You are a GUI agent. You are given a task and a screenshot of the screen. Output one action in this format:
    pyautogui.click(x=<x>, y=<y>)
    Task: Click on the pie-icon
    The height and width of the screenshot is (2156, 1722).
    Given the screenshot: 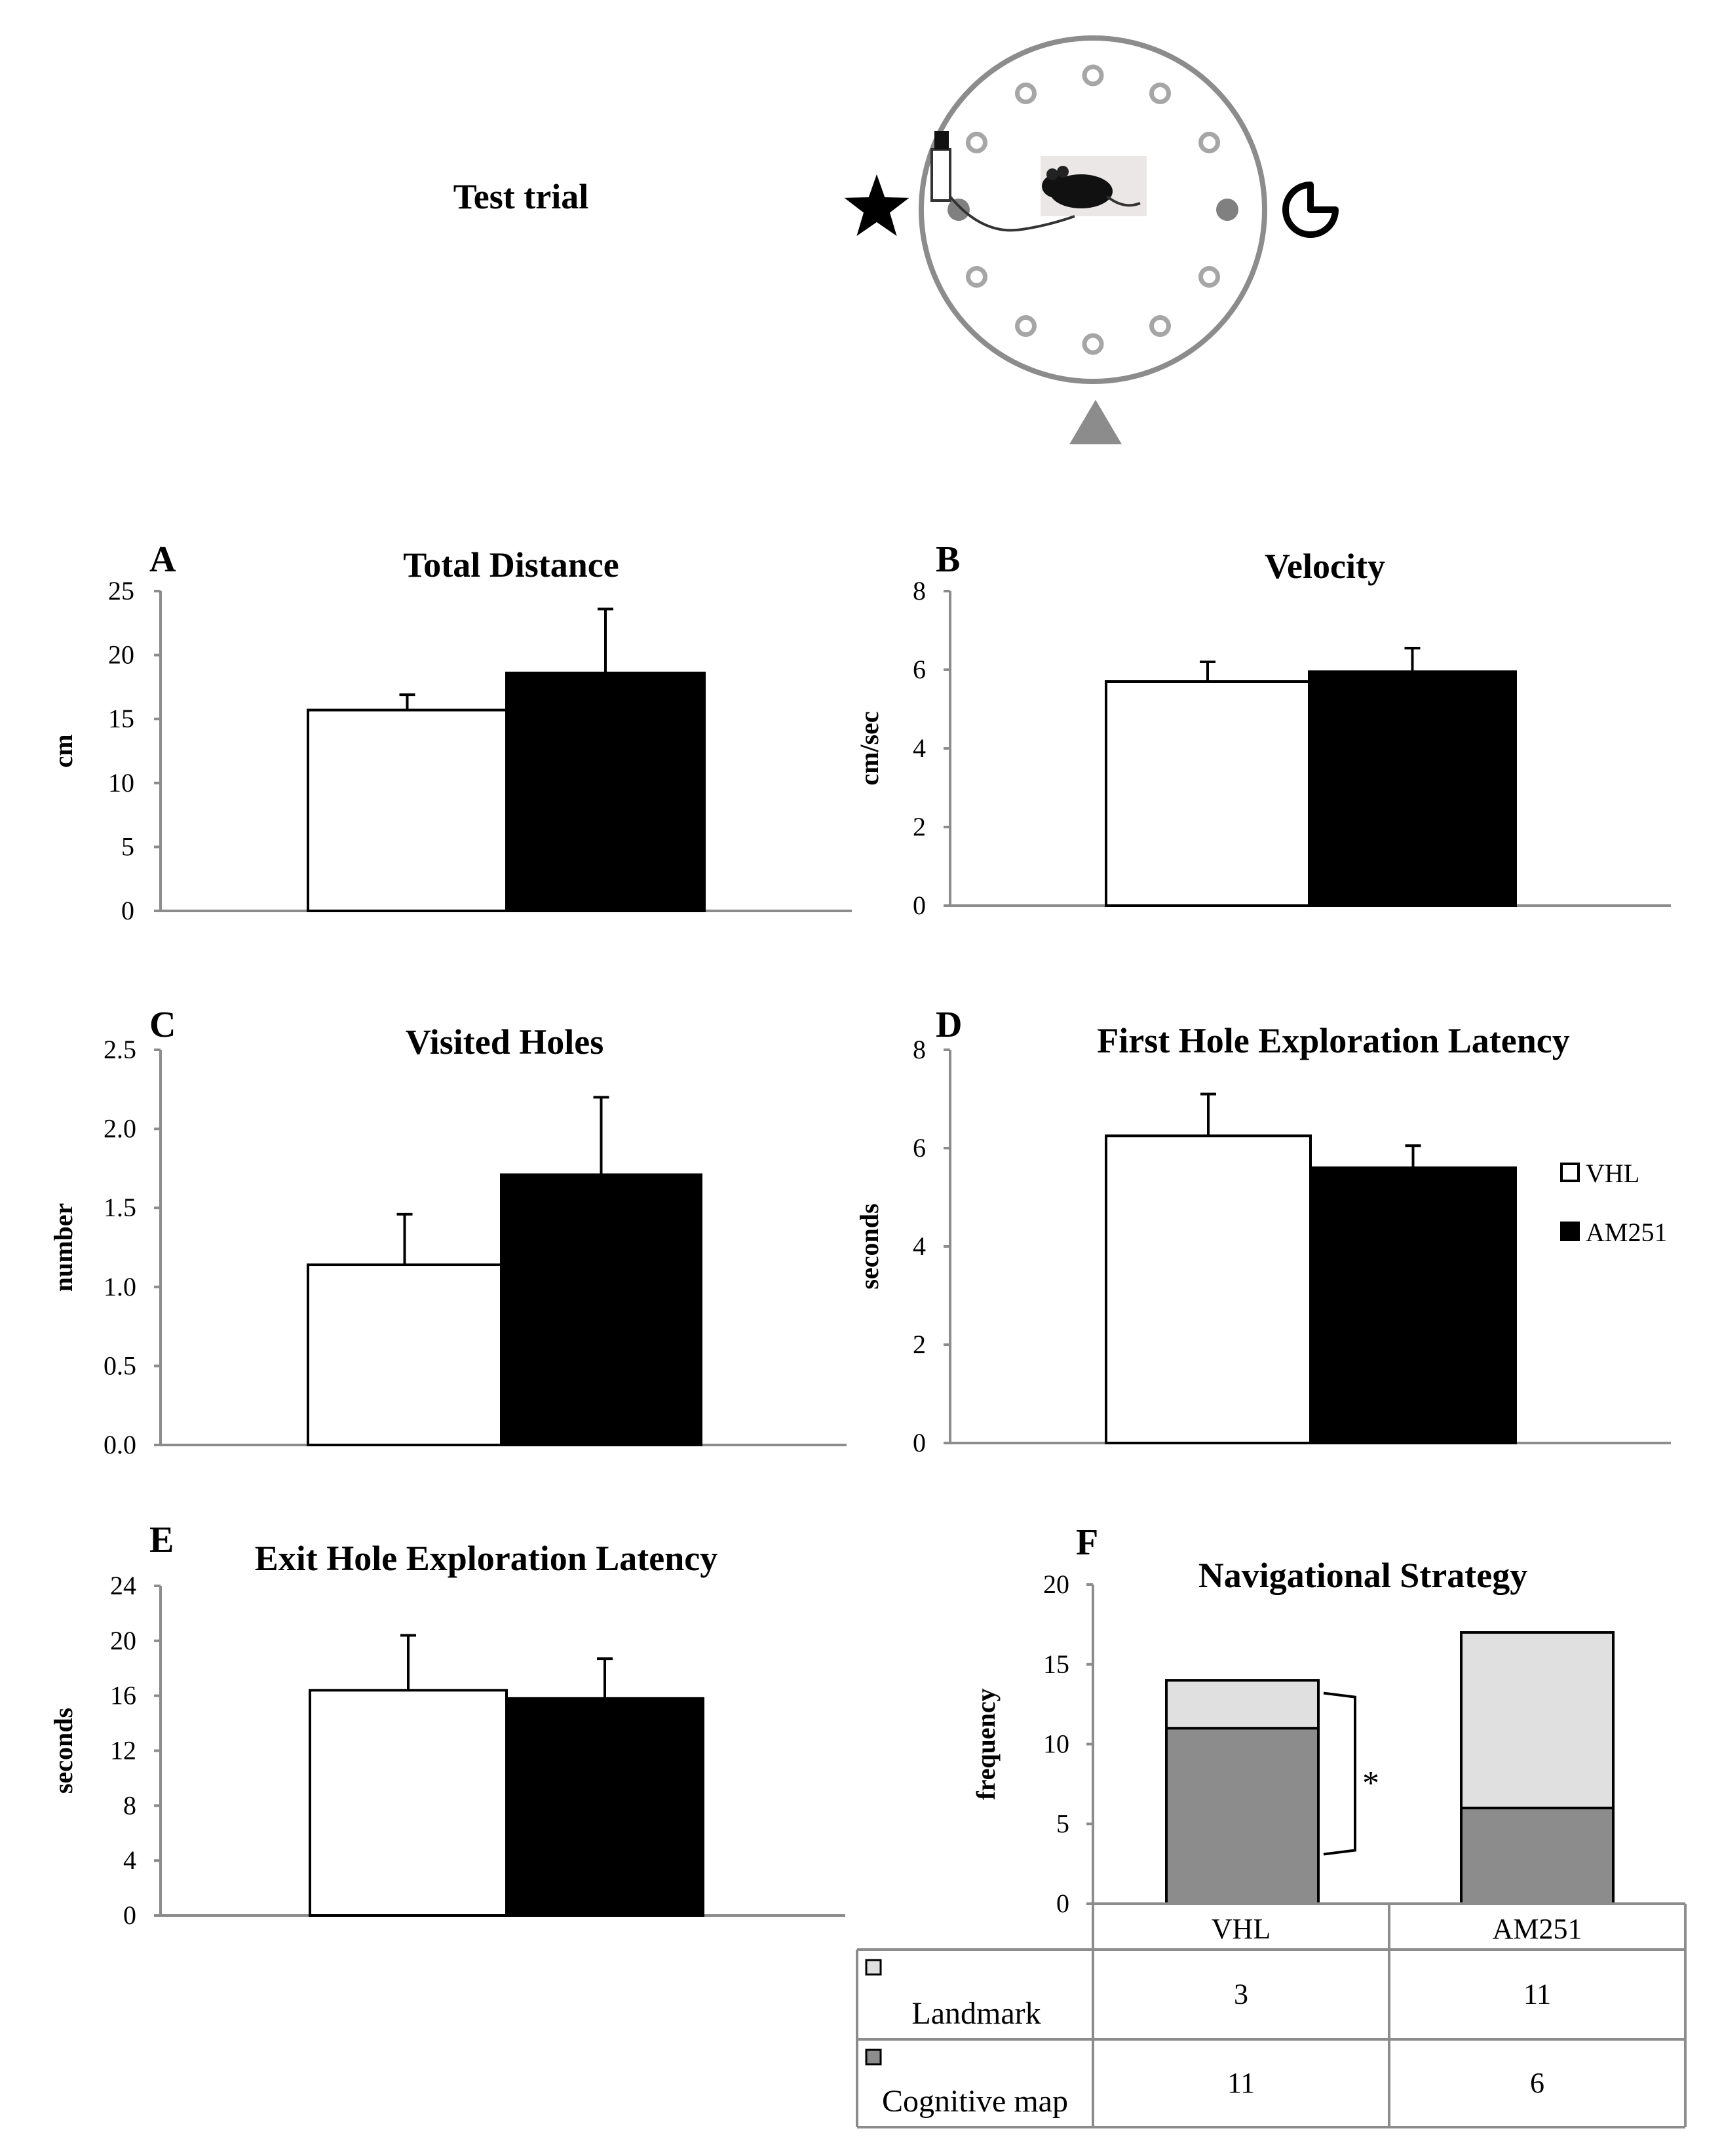 What is the action you would take?
    pyautogui.click(x=1310, y=210)
    